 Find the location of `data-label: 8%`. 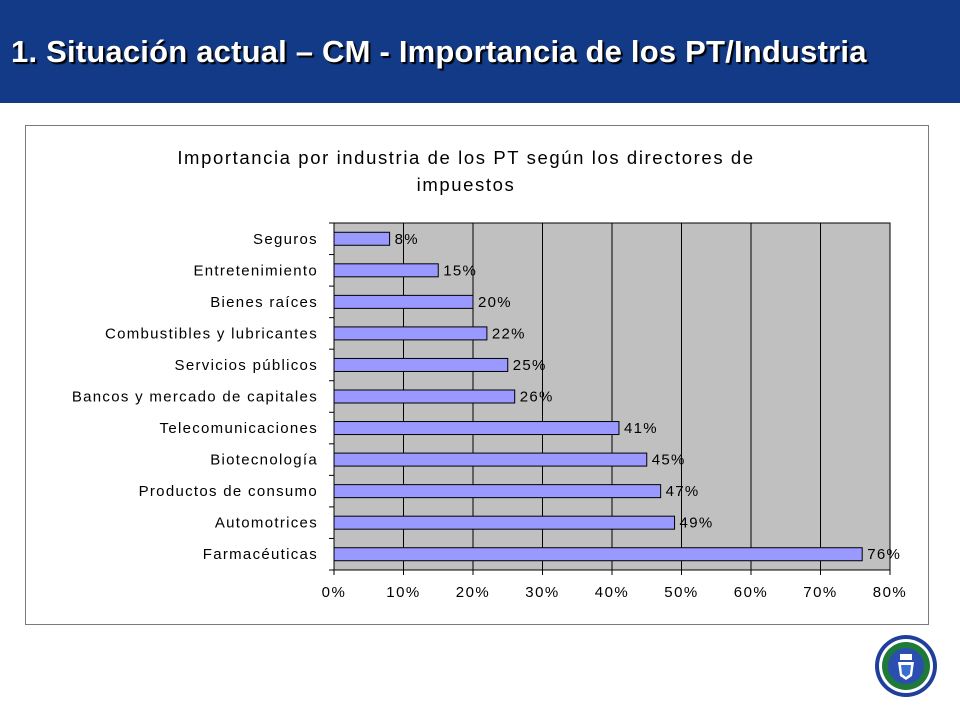

data-label: 8% is located at coordinates (407, 239).